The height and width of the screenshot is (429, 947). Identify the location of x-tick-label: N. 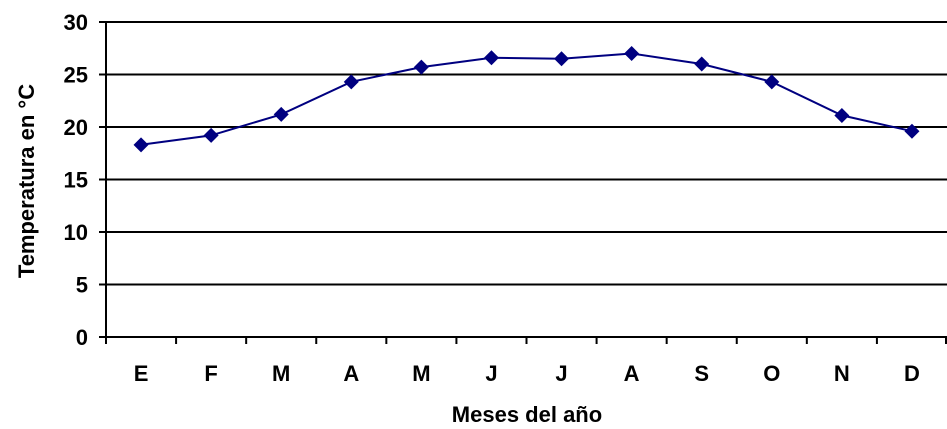
(842, 373).